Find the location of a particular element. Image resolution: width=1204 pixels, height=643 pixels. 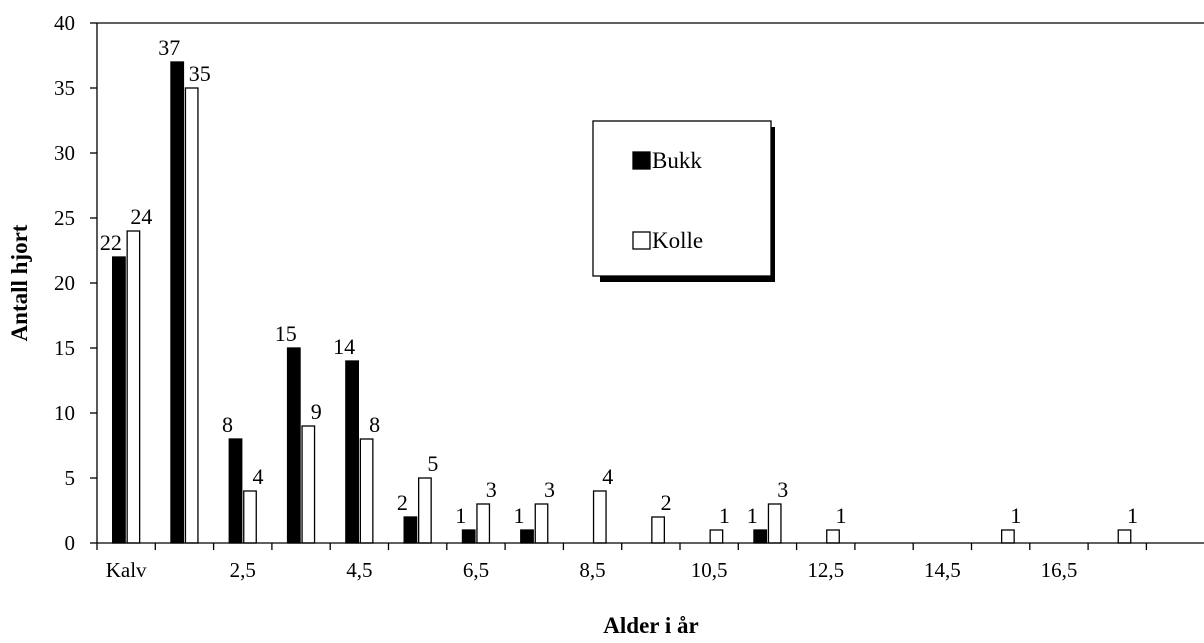

y-axis-title: Antall hjort is located at coordinates (19, 282).